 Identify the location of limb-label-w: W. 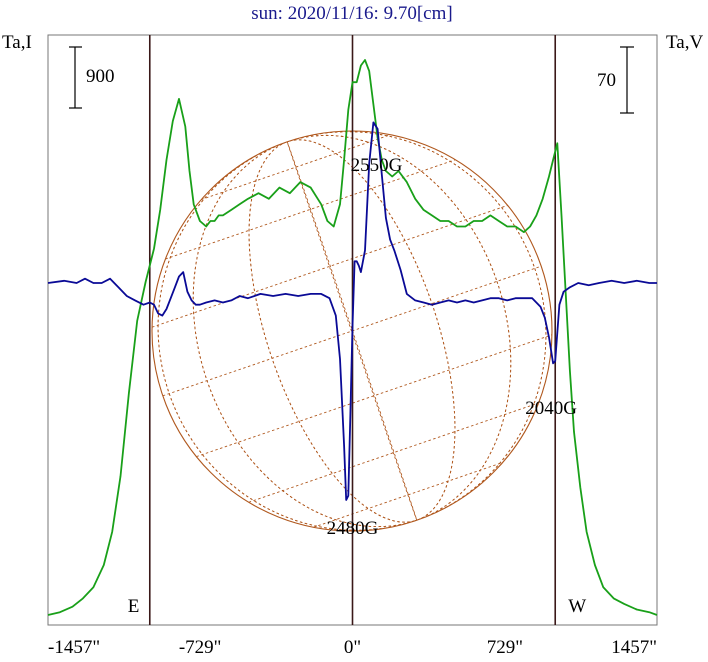
(577, 606).